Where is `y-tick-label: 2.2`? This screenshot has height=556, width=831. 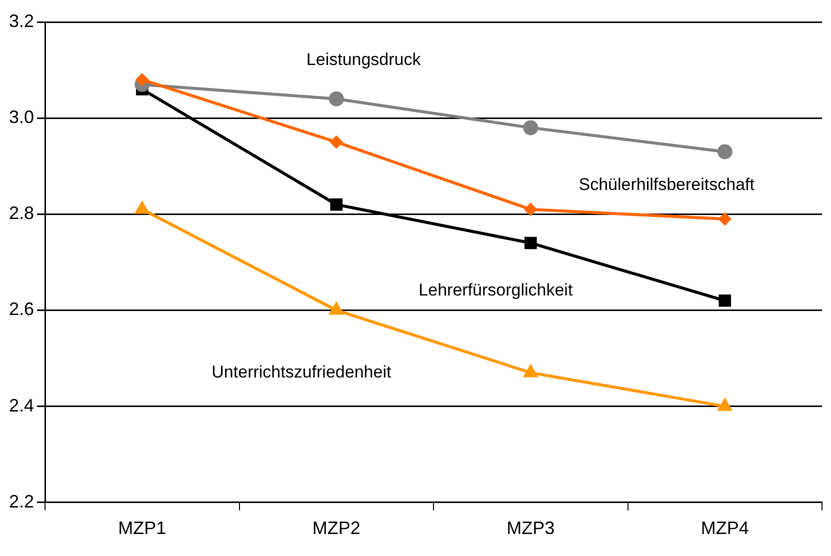 y-tick-label: 2.2 is located at coordinates (21, 501).